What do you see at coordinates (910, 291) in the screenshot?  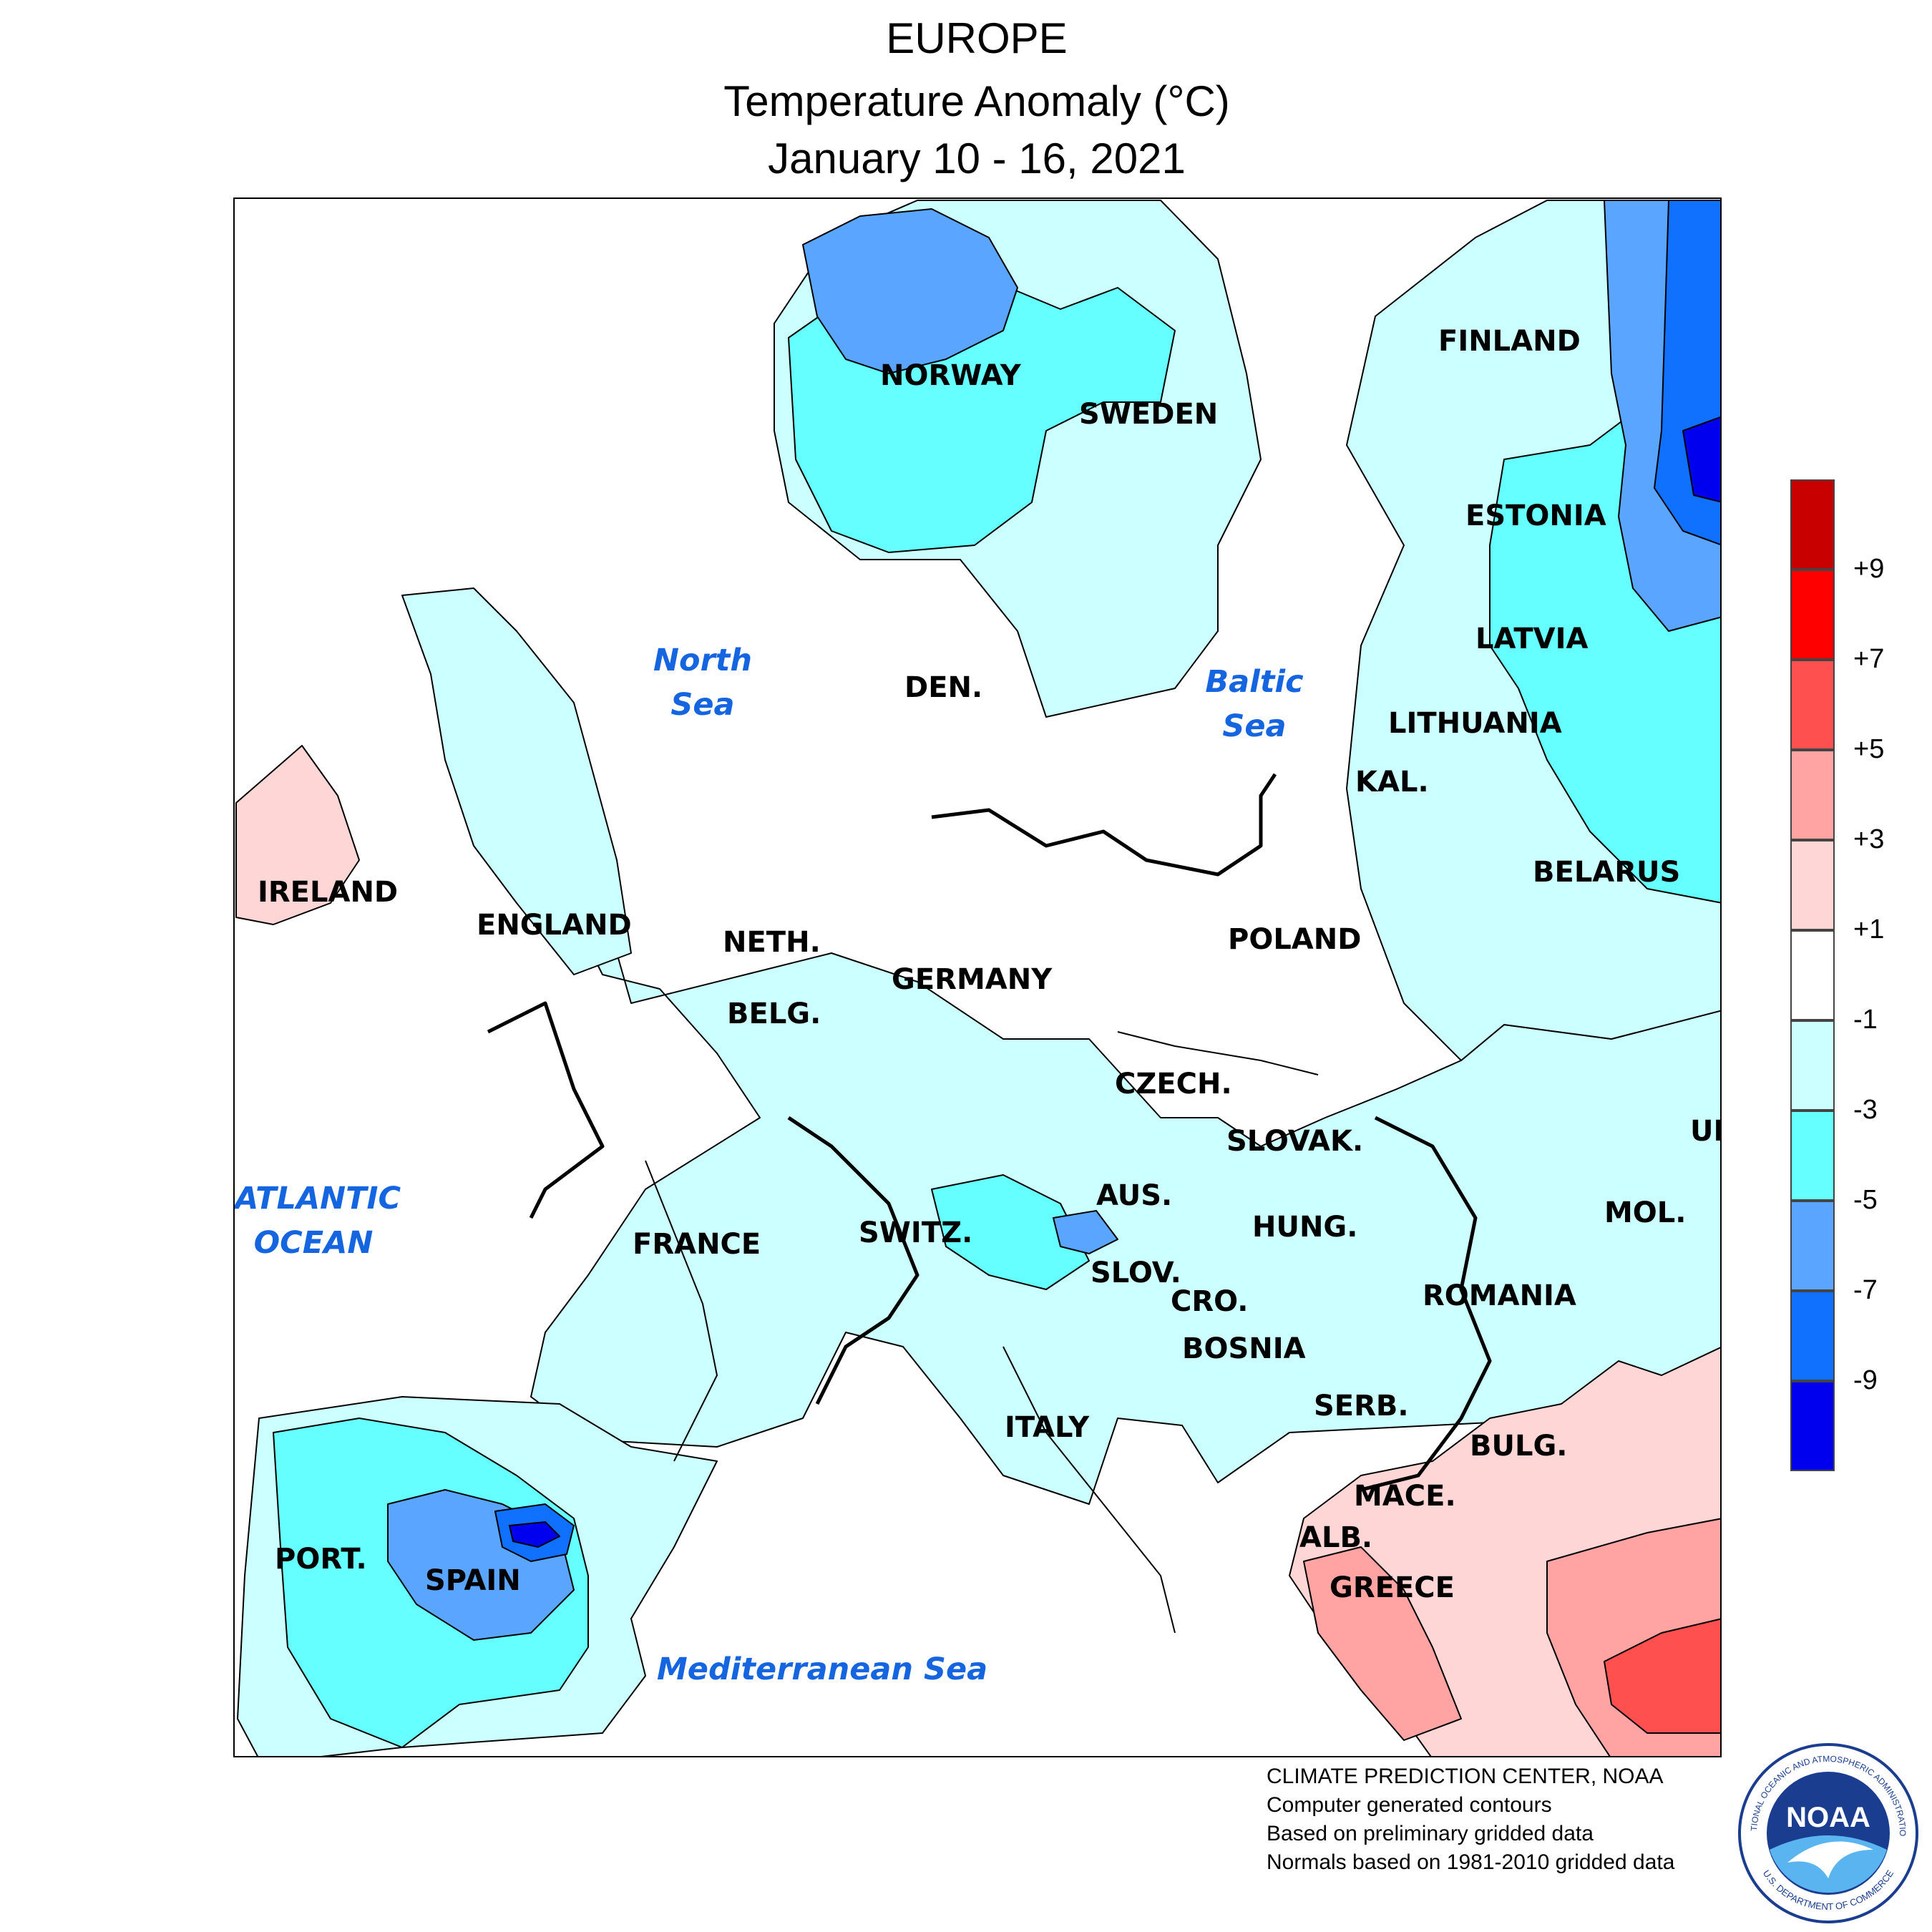 I see `anomaly-region-norway-cold` at bounding box center [910, 291].